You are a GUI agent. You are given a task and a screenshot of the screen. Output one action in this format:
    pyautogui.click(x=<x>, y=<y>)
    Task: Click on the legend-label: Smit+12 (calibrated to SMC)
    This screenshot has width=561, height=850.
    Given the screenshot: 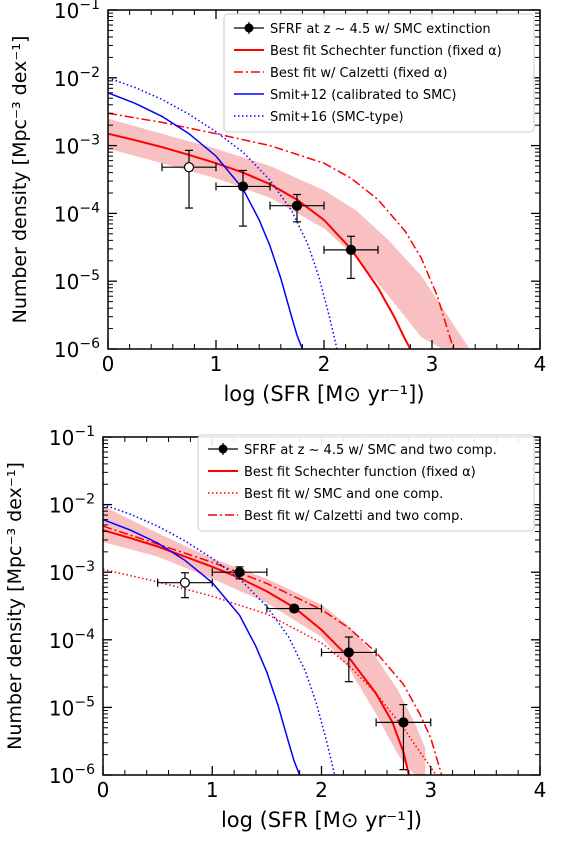 What is the action you would take?
    pyautogui.click(x=363, y=95)
    